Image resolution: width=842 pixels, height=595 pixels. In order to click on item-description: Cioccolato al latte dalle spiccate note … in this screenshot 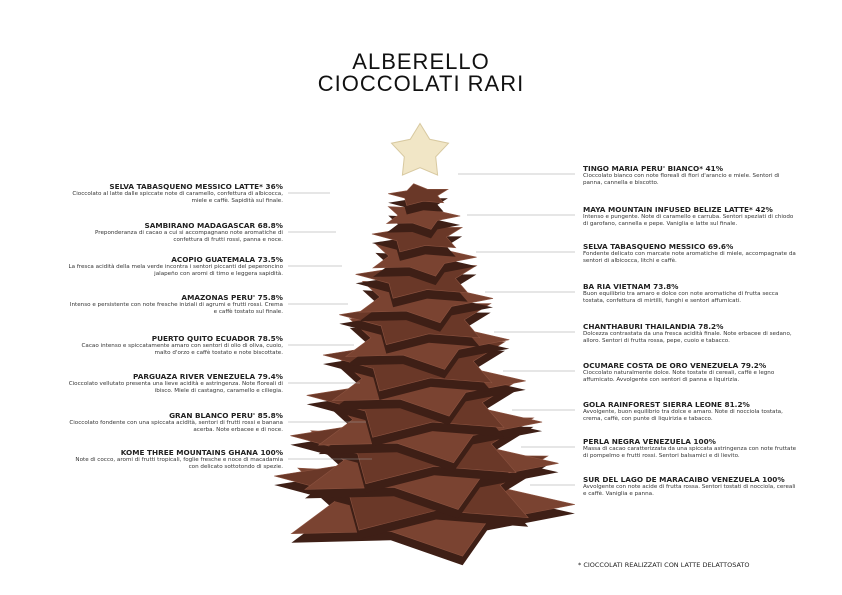, I will do `click(177, 197)`.